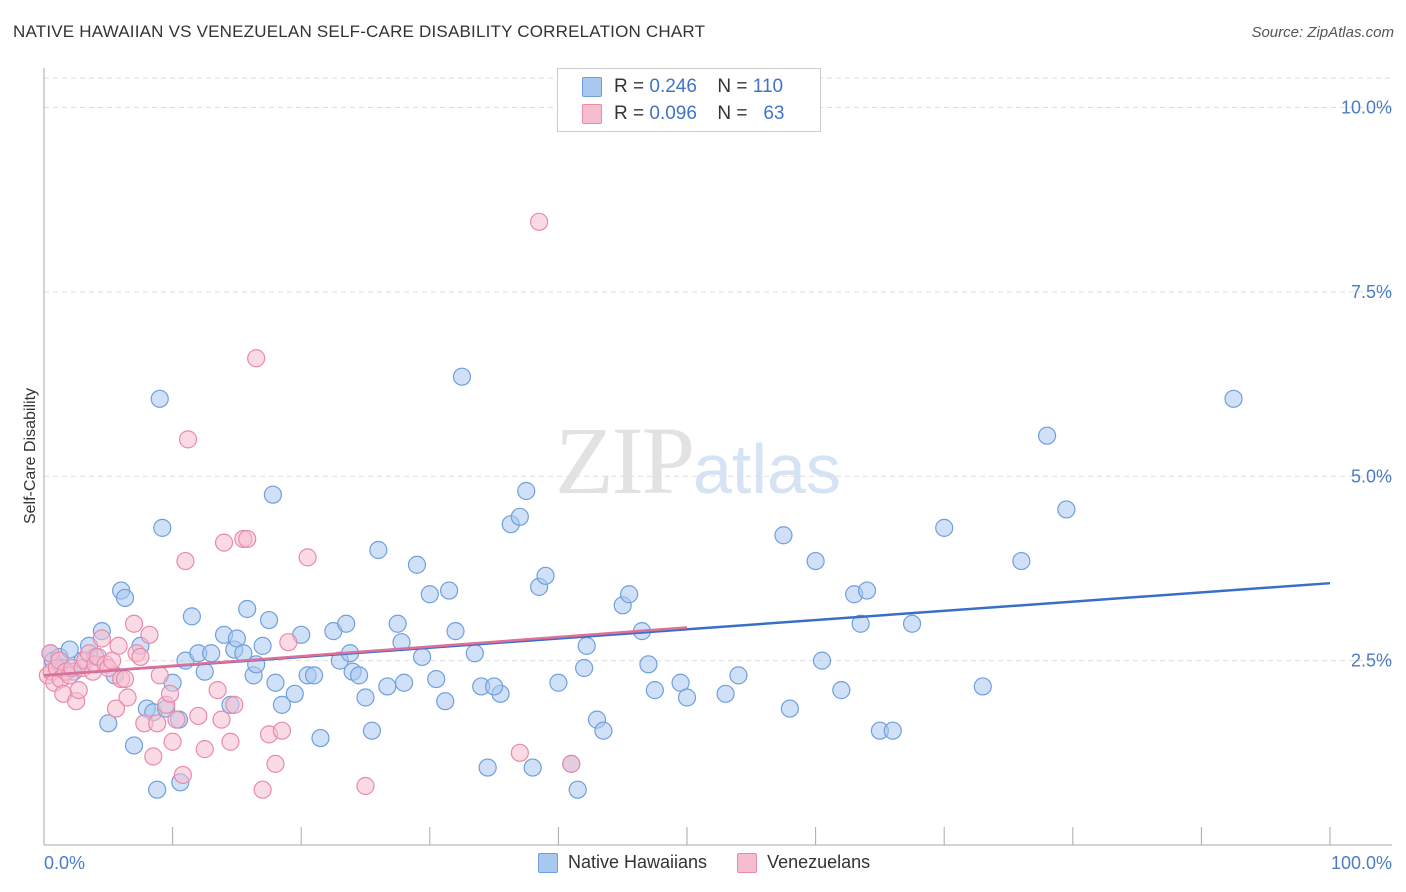  I want to click on watermark-atlas: atlas, so click(767, 469).